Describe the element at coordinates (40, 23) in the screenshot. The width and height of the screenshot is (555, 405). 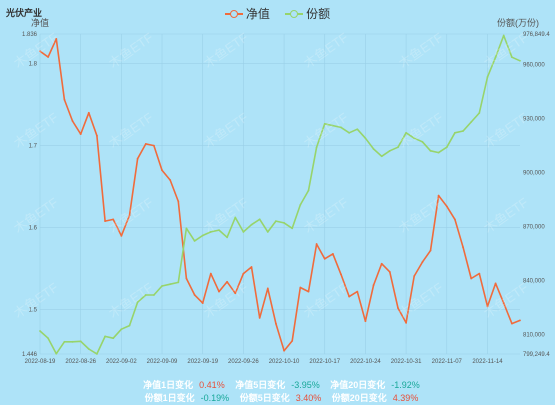
I see `left-axis-label: 净值` at that location.